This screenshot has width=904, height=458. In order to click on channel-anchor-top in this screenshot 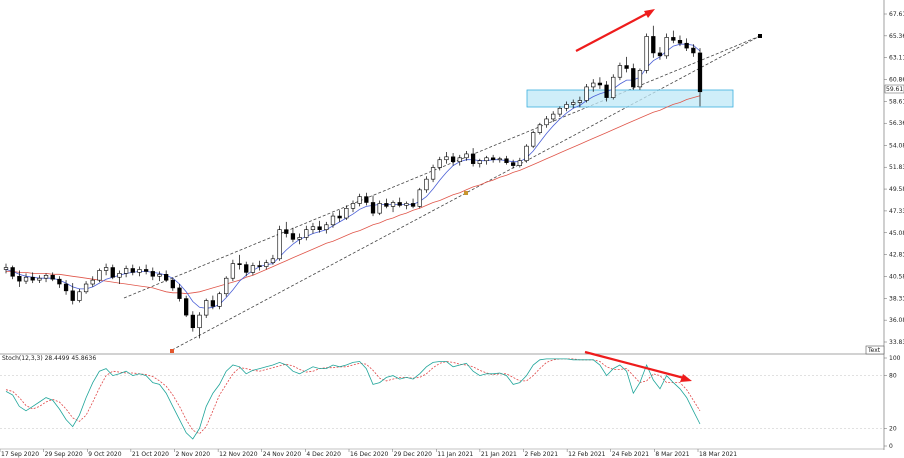, I will do `click(760, 36)`.